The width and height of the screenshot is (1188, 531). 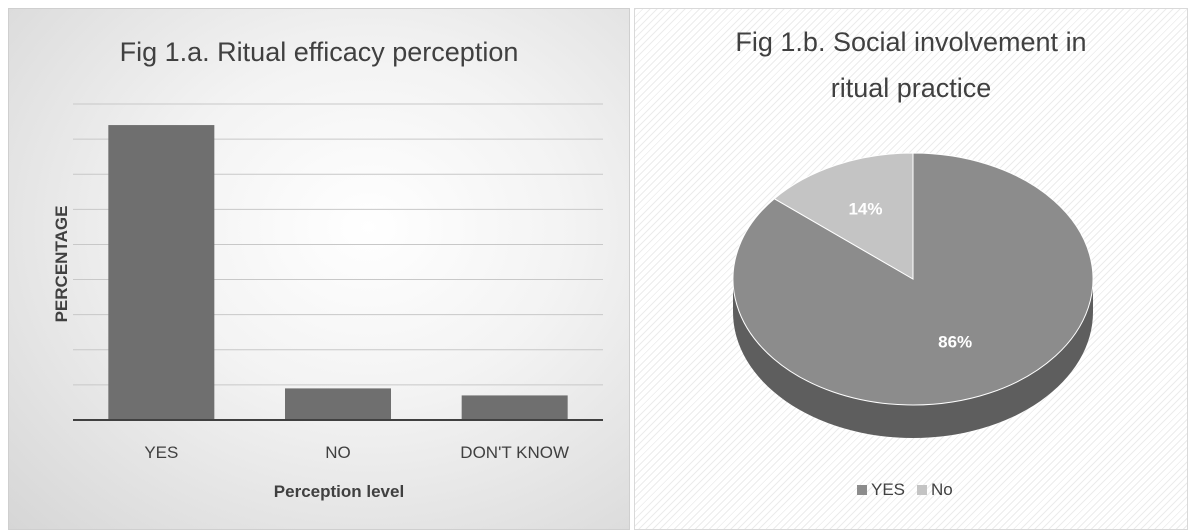 I want to click on legend-label-yes: YES, so click(x=888, y=489).